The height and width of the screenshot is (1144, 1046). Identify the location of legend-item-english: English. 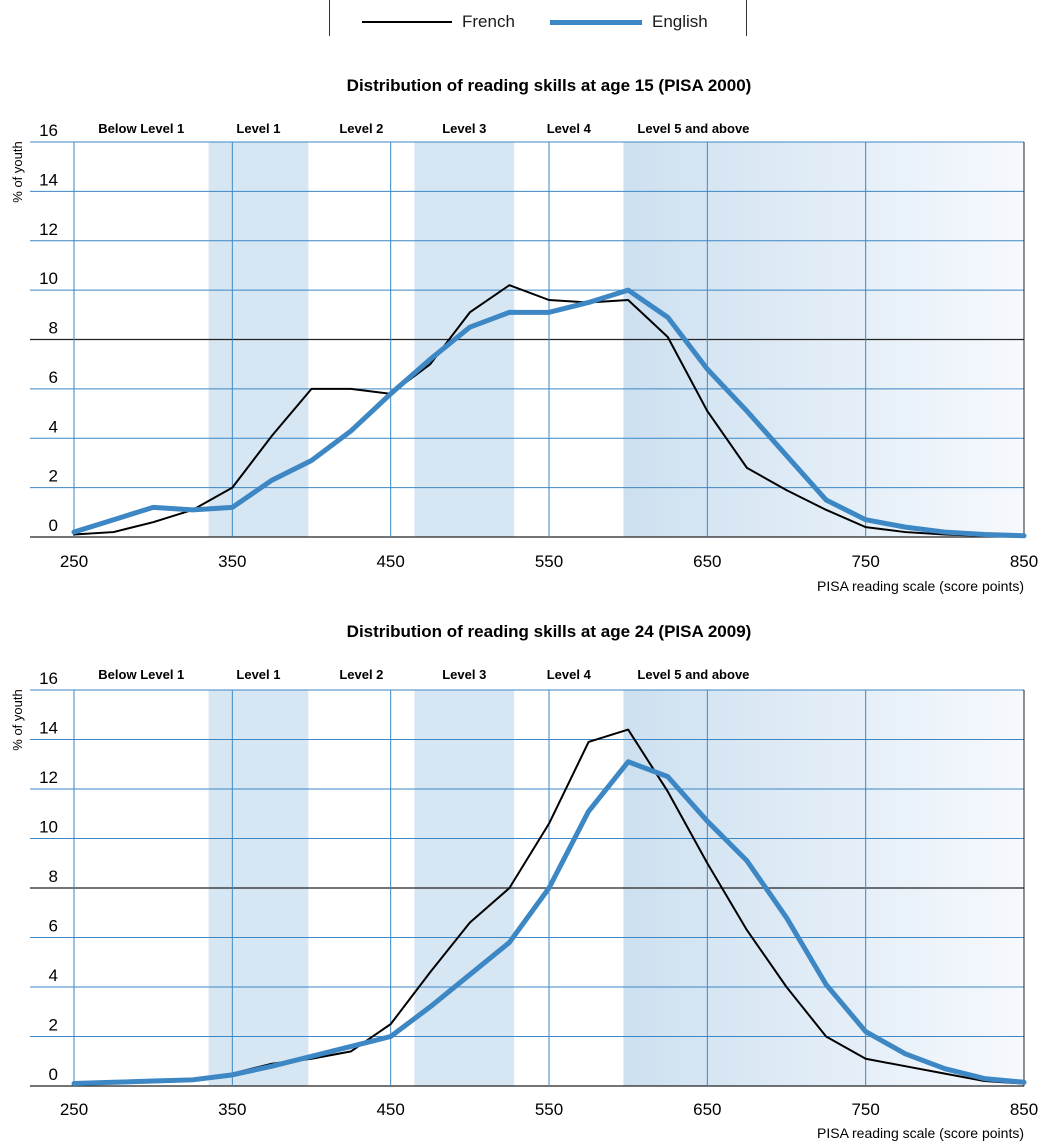
(629, 22).